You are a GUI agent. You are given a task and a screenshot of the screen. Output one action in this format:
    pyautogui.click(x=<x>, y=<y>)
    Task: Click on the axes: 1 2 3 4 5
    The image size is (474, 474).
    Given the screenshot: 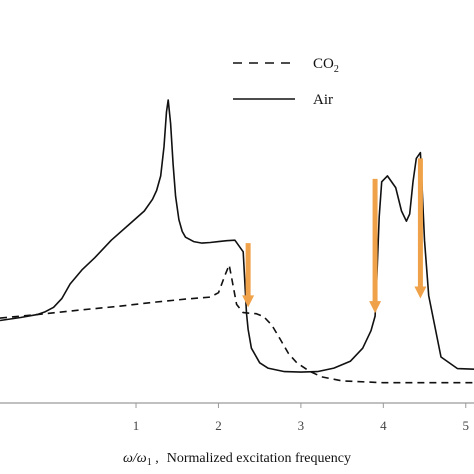 What is the action you would take?
    pyautogui.click(x=237, y=417)
    